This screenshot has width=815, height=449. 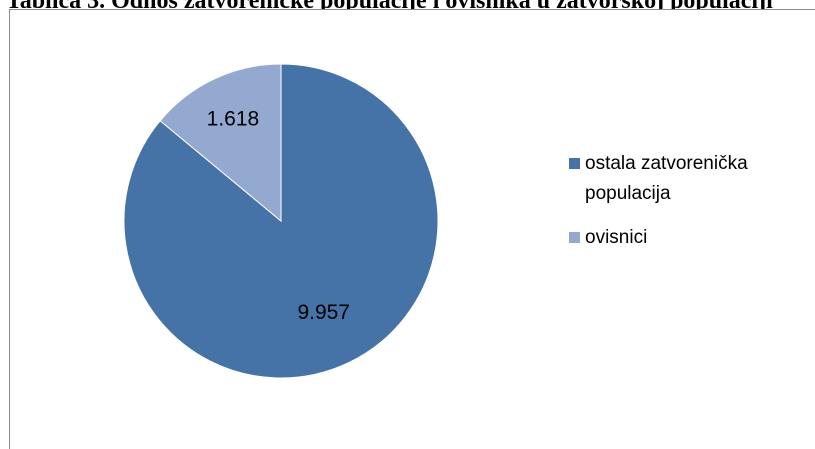 I want to click on legend-item-ovisnici: ovisnici, so click(x=689, y=238).